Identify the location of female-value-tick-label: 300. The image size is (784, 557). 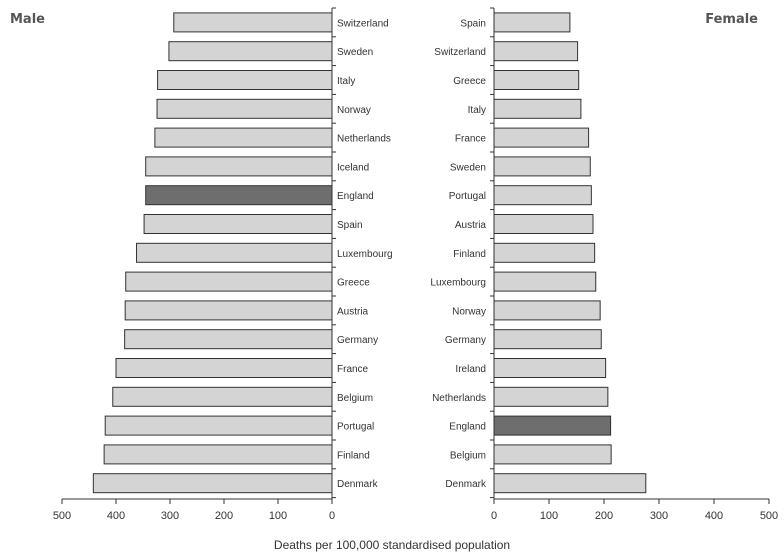
(659, 516).